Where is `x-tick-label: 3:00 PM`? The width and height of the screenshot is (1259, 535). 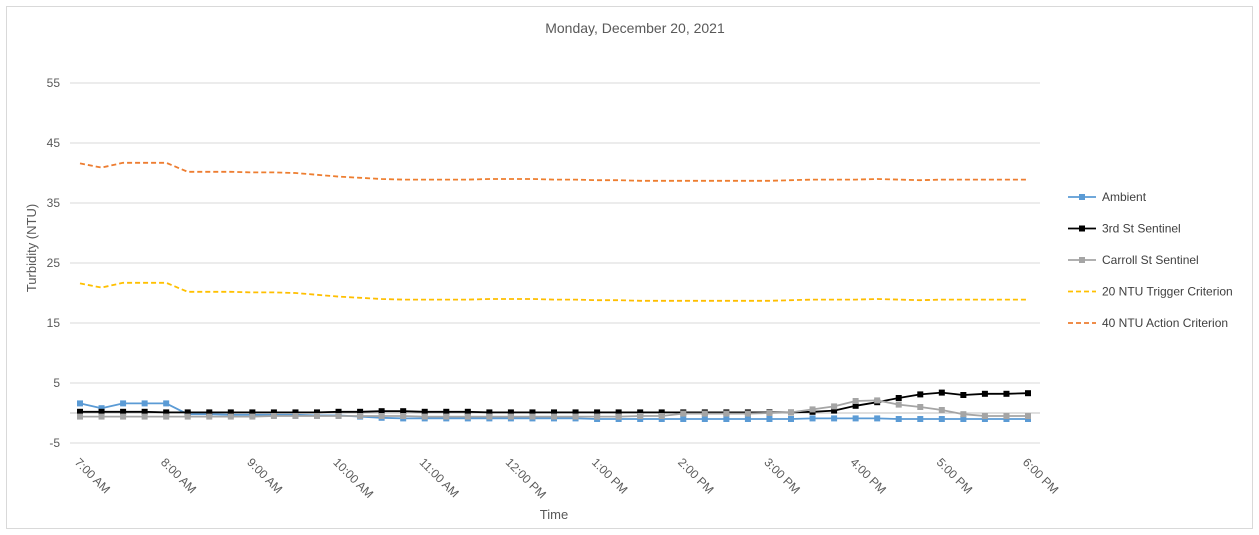 x-tick-label: 3:00 PM is located at coordinates (782, 476).